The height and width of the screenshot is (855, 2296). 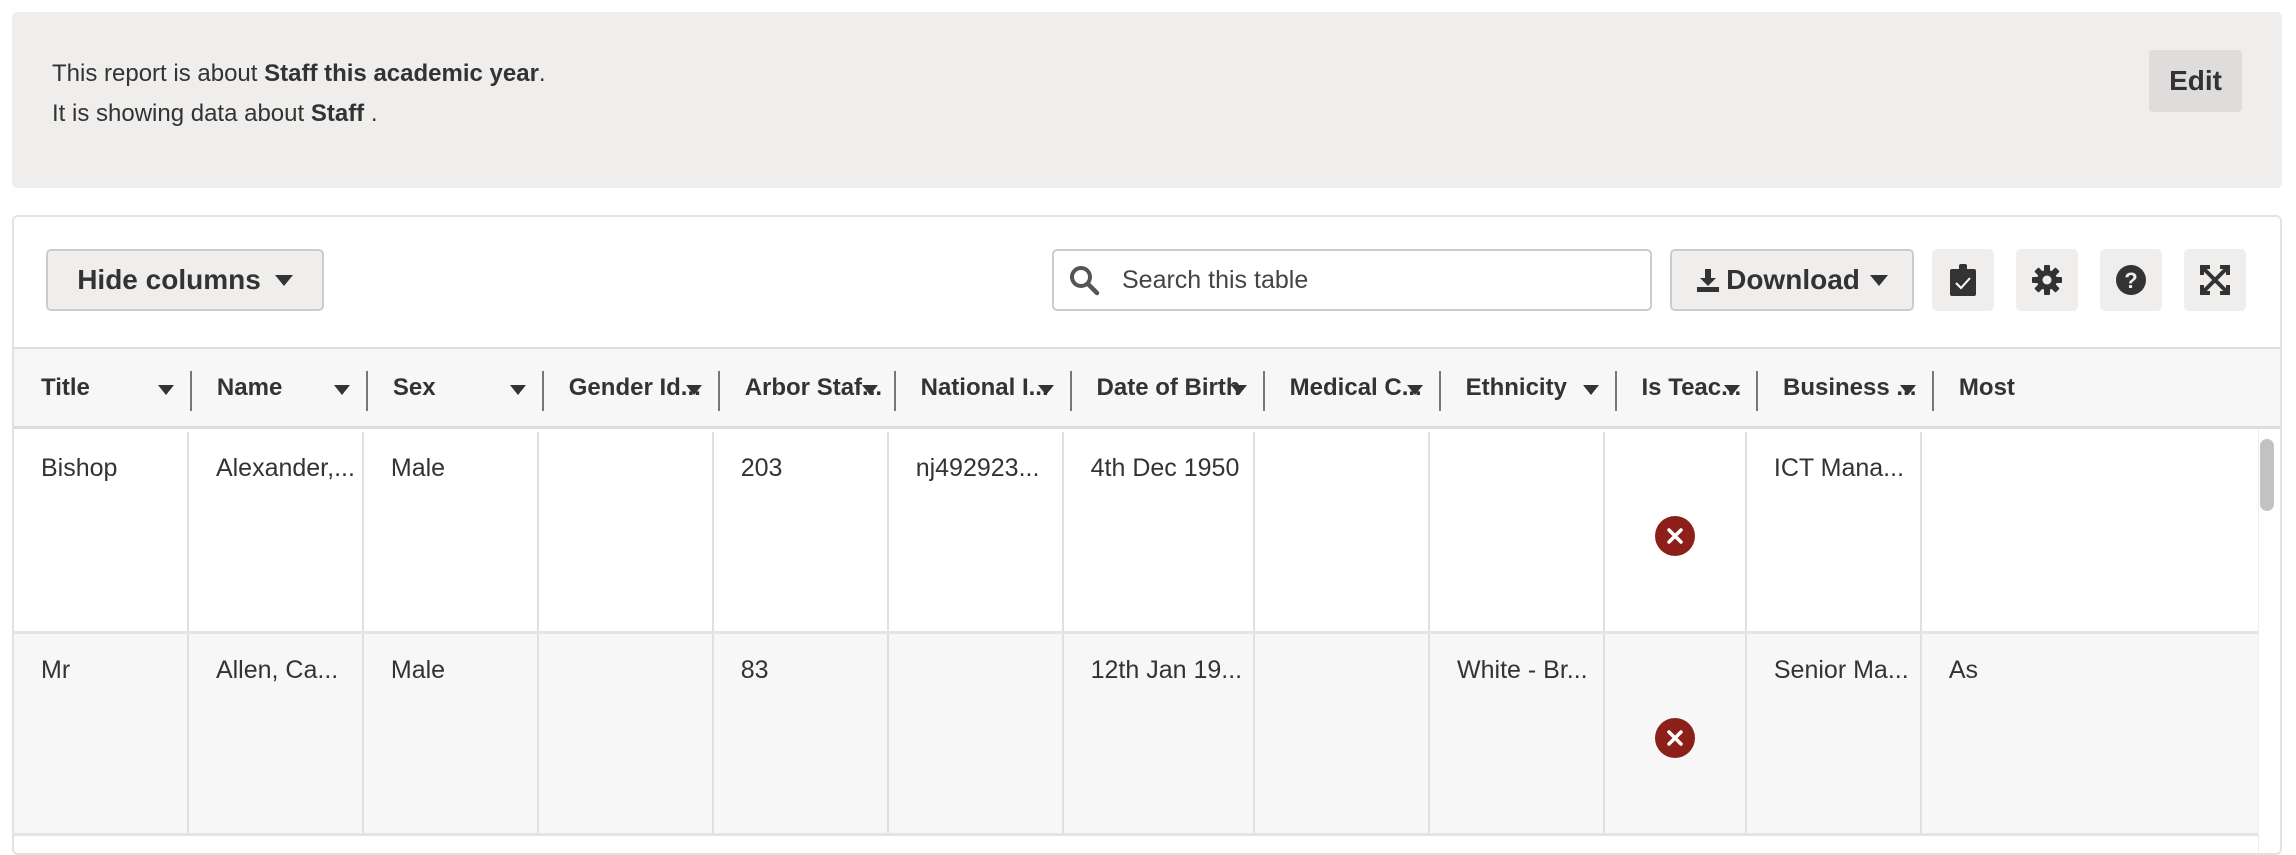 What do you see at coordinates (249, 387) in the screenshot?
I see `column-header-label: Name` at bounding box center [249, 387].